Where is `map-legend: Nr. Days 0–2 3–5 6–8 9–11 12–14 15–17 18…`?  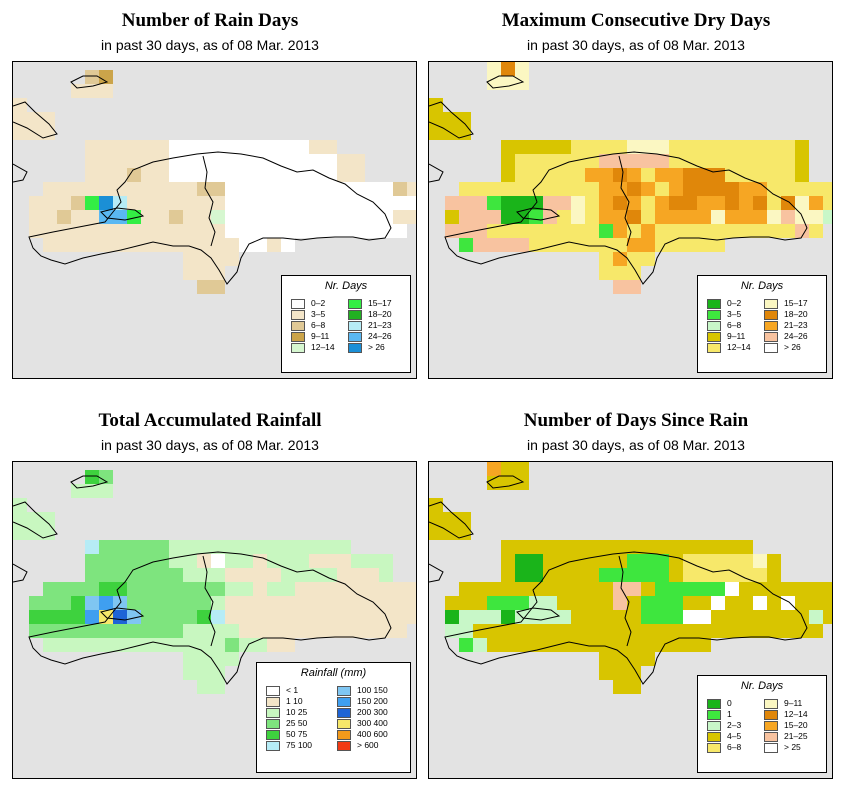 map-legend: Nr. Days 0–2 3–5 6–8 9–11 12–14 15–17 18… is located at coordinates (762, 324).